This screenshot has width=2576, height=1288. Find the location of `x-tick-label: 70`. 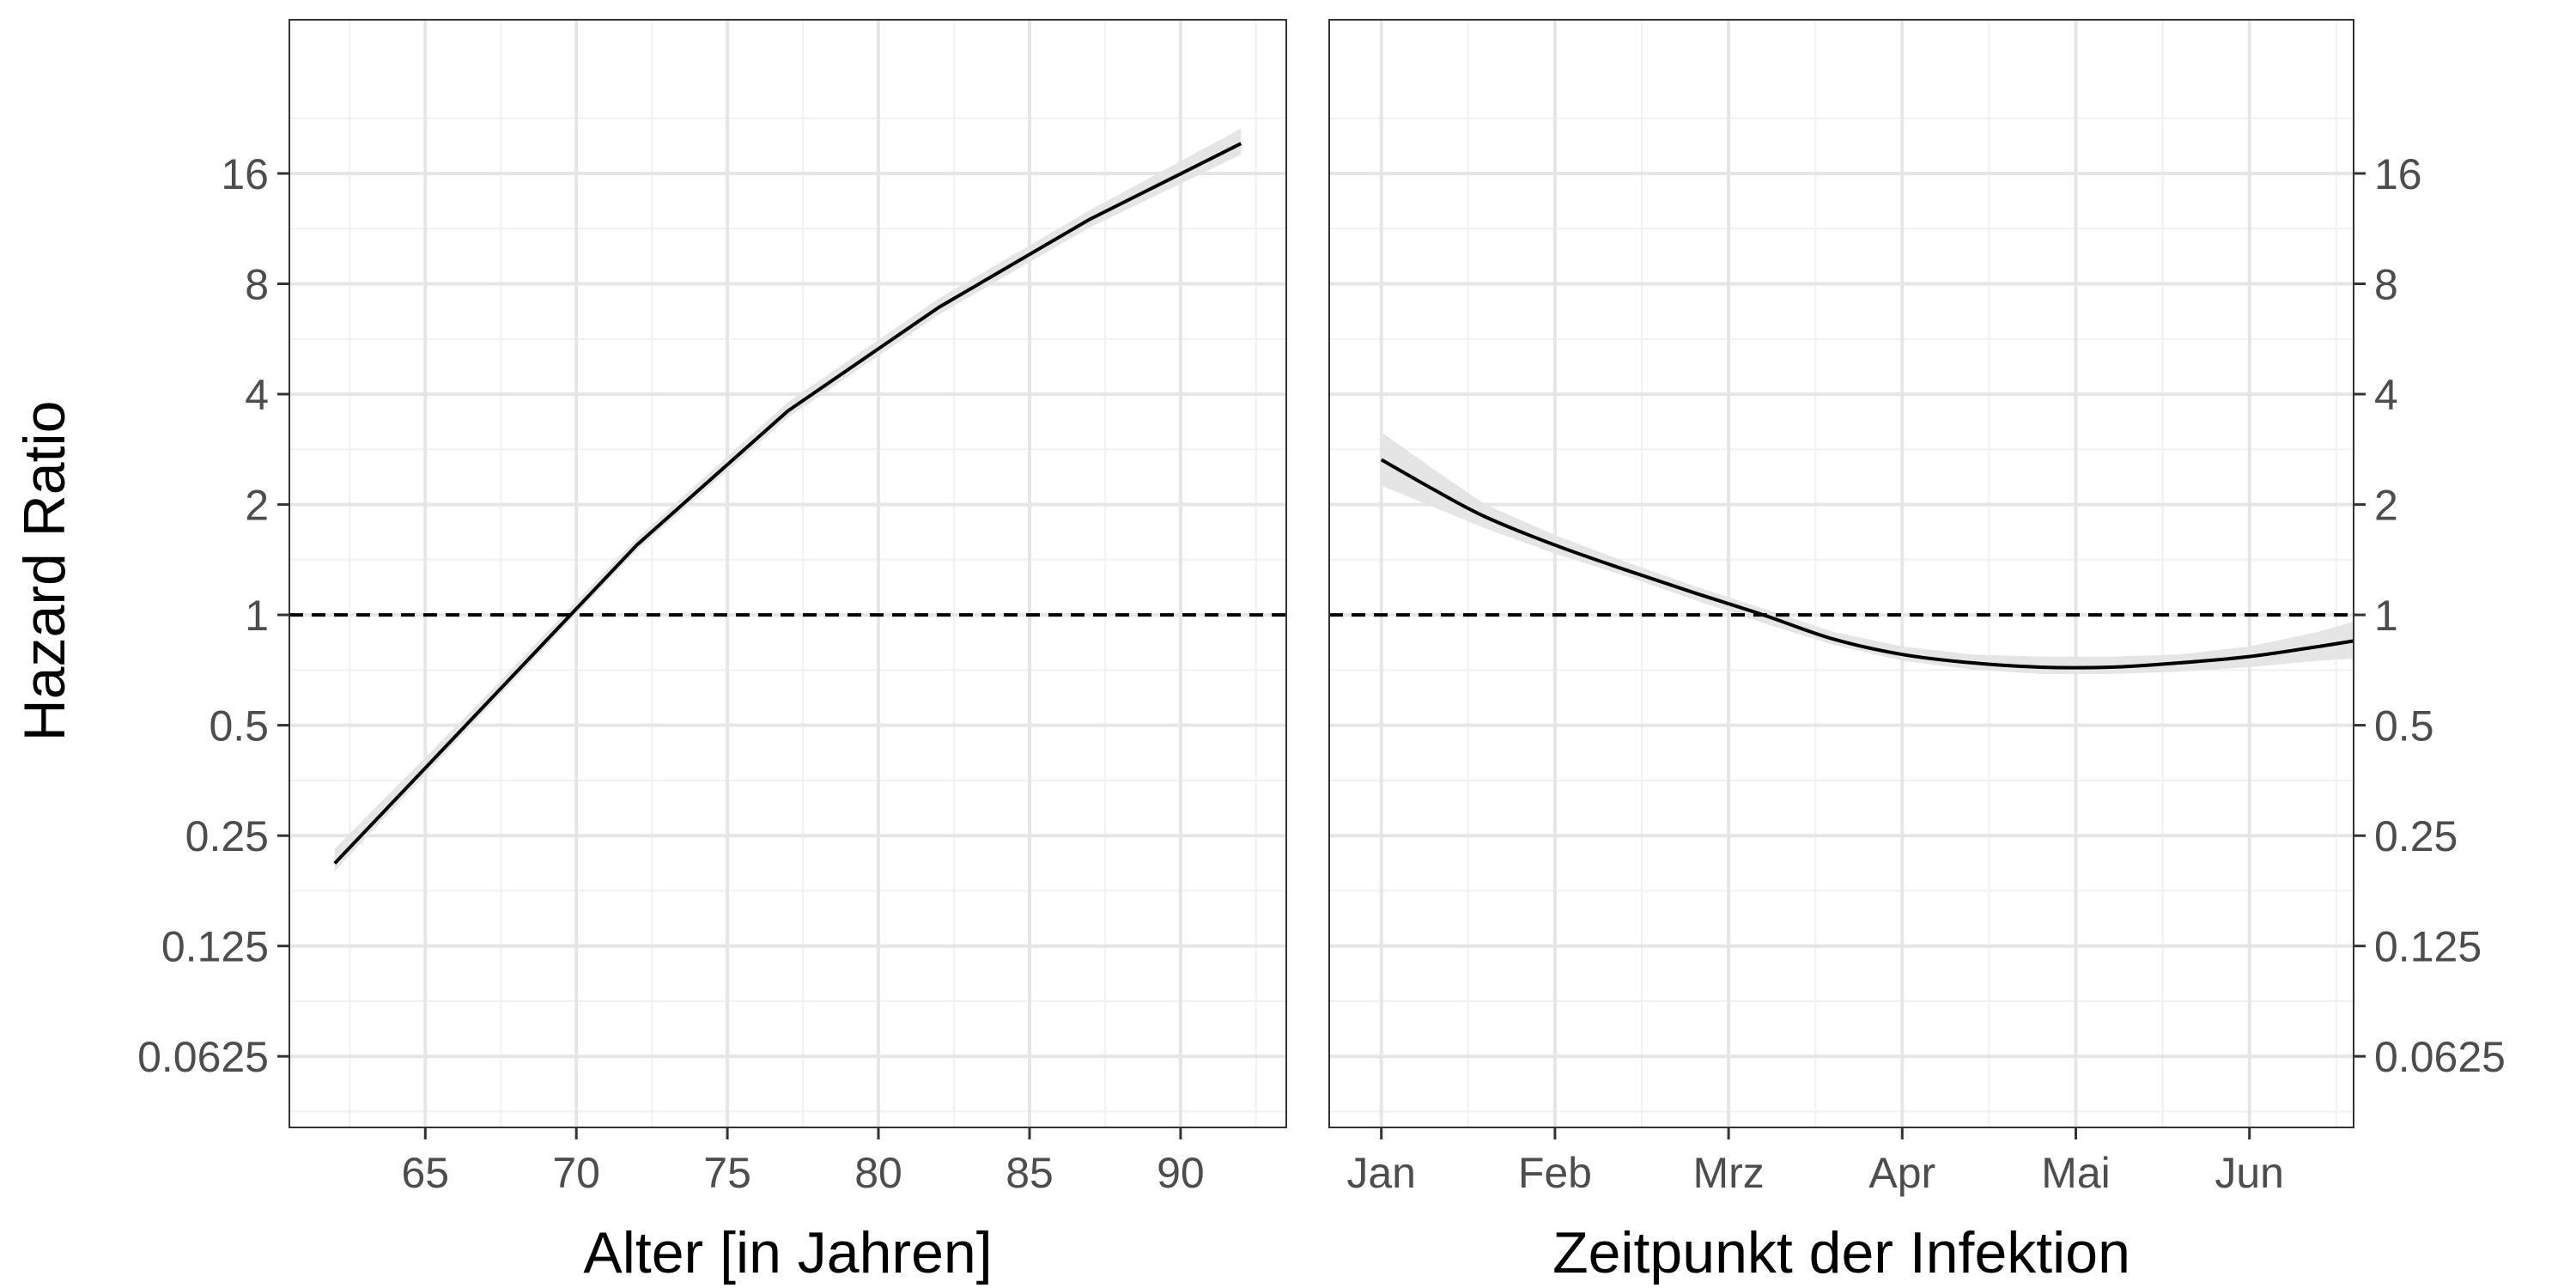

x-tick-label: 70 is located at coordinates (576, 1173).